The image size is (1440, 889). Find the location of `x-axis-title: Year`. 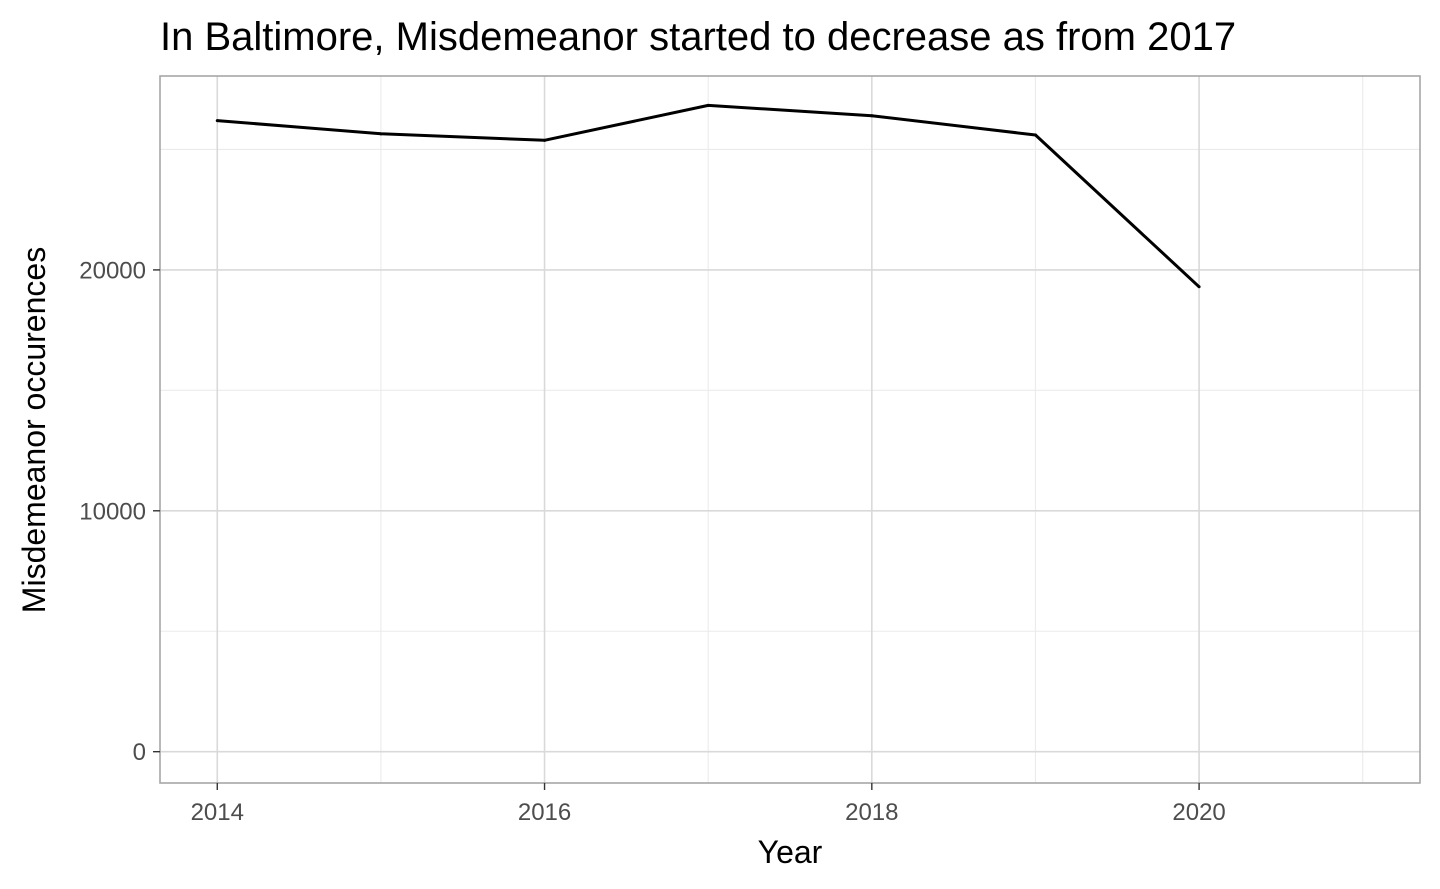

x-axis-title: Year is located at coordinates (790, 852).